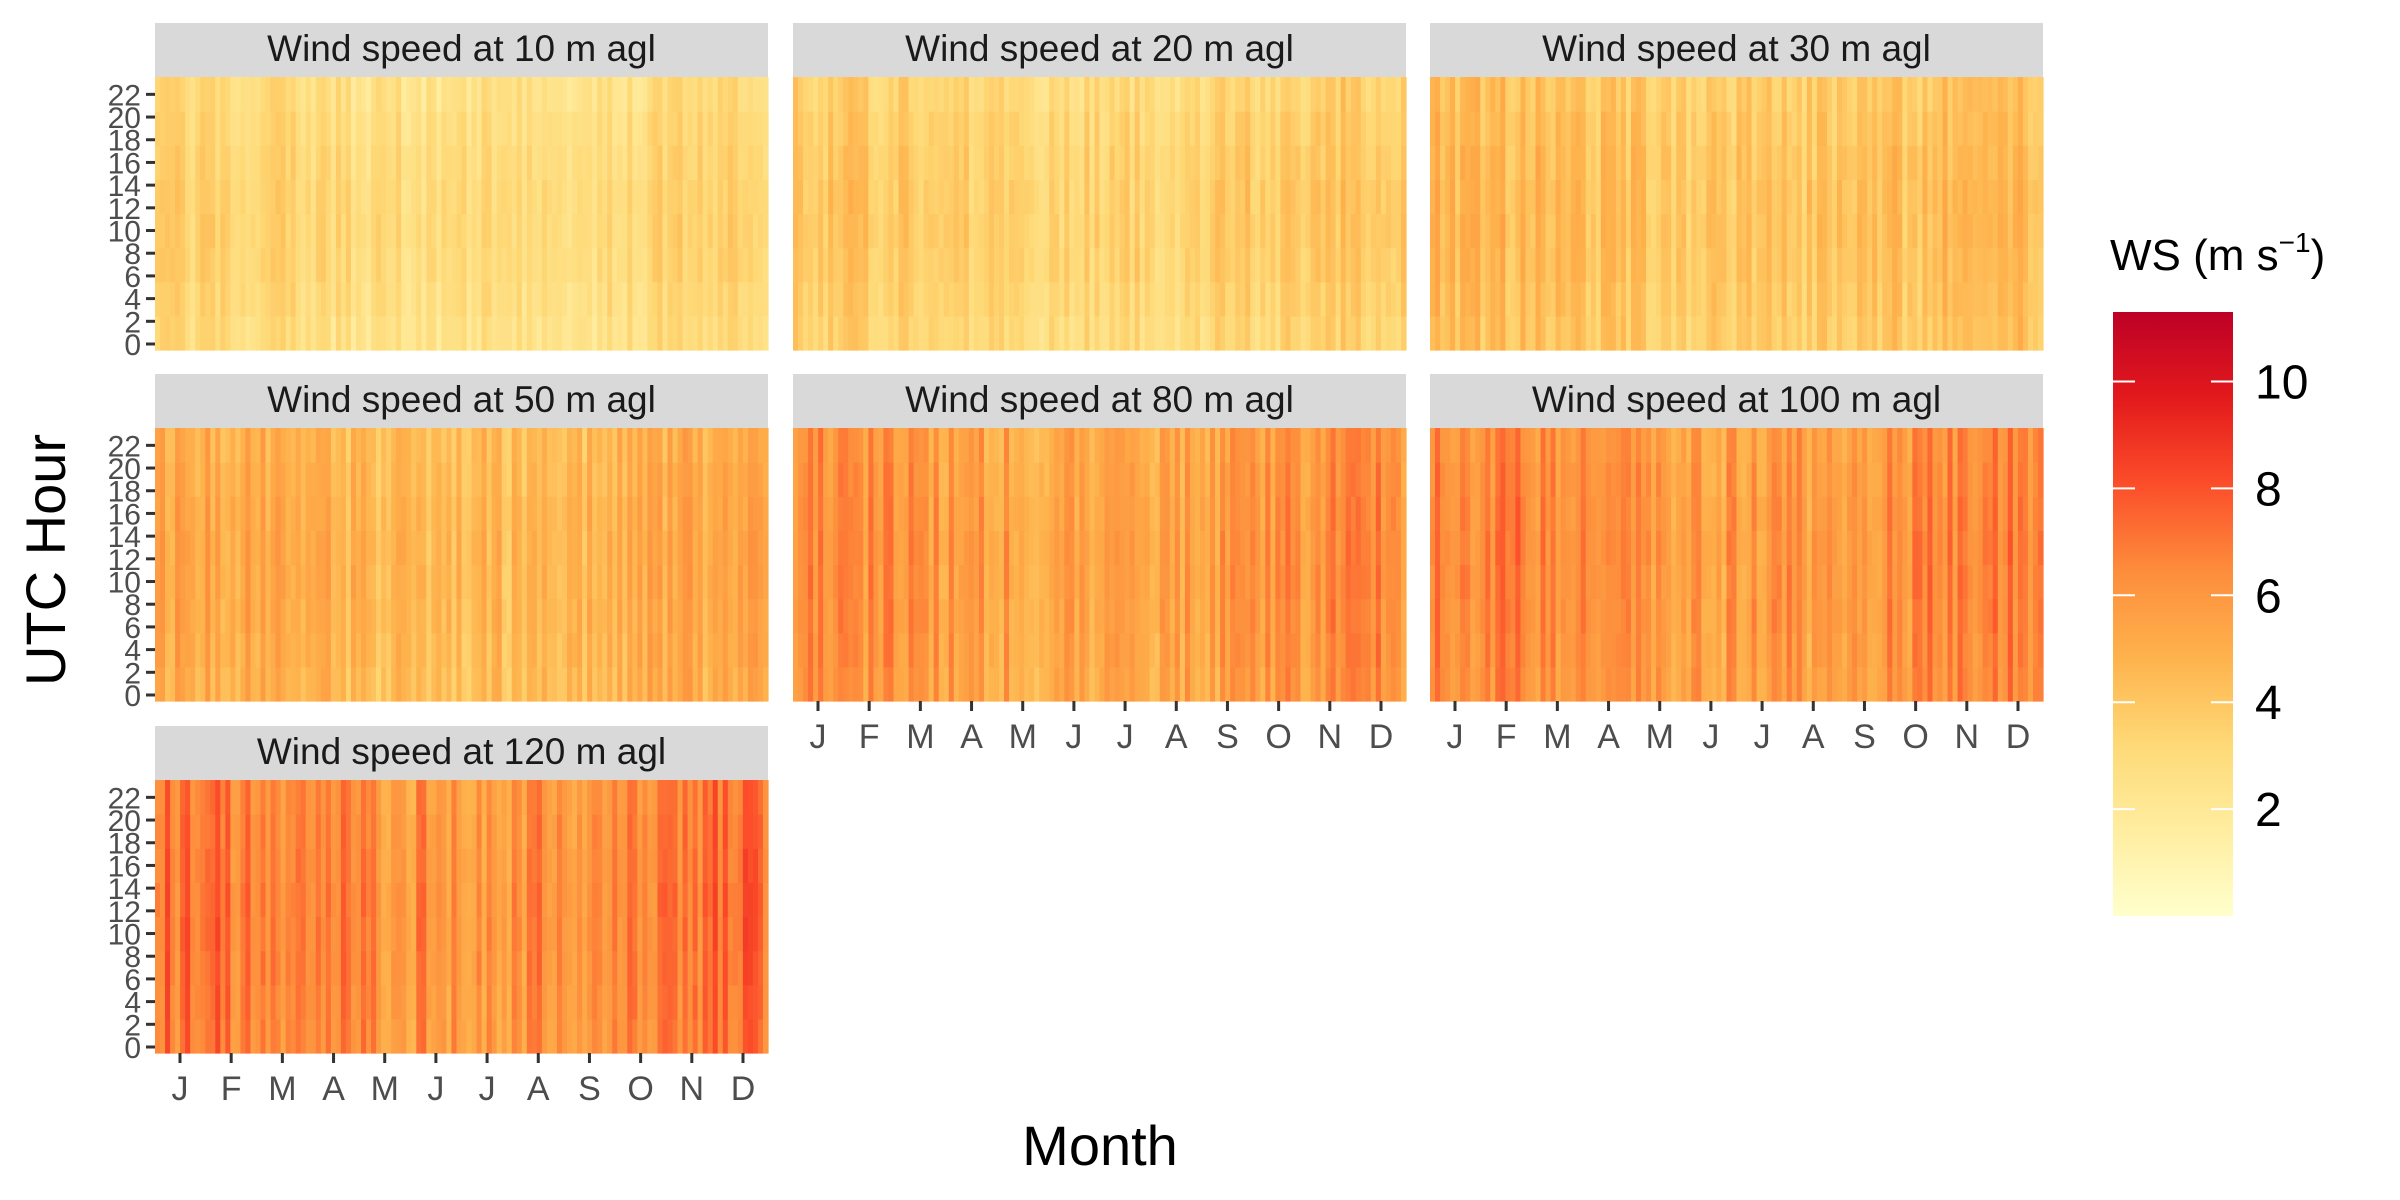 This screenshot has height=1200, width=2400. Describe the element at coordinates (124, 537) in the screenshot. I see `y-tick-label: 14` at that location.